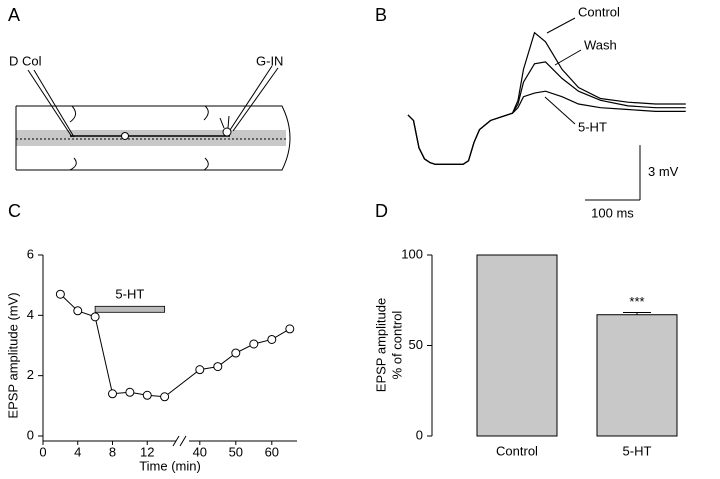 The image size is (720, 479). What do you see at coordinates (227, 132) in the screenshot?
I see `neuron` at bounding box center [227, 132].